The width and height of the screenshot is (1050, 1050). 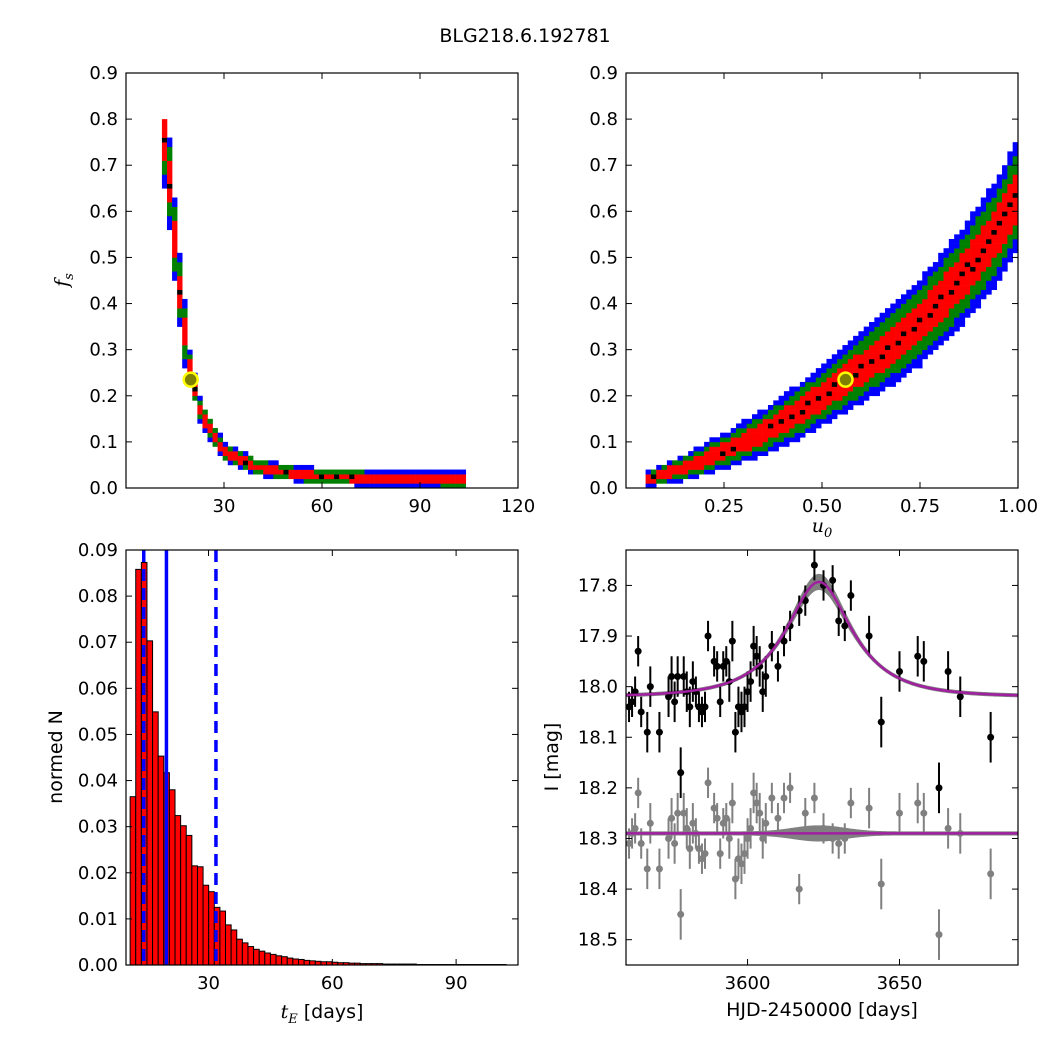 I want to click on y-tick-label: 0.3, so click(x=603, y=350).